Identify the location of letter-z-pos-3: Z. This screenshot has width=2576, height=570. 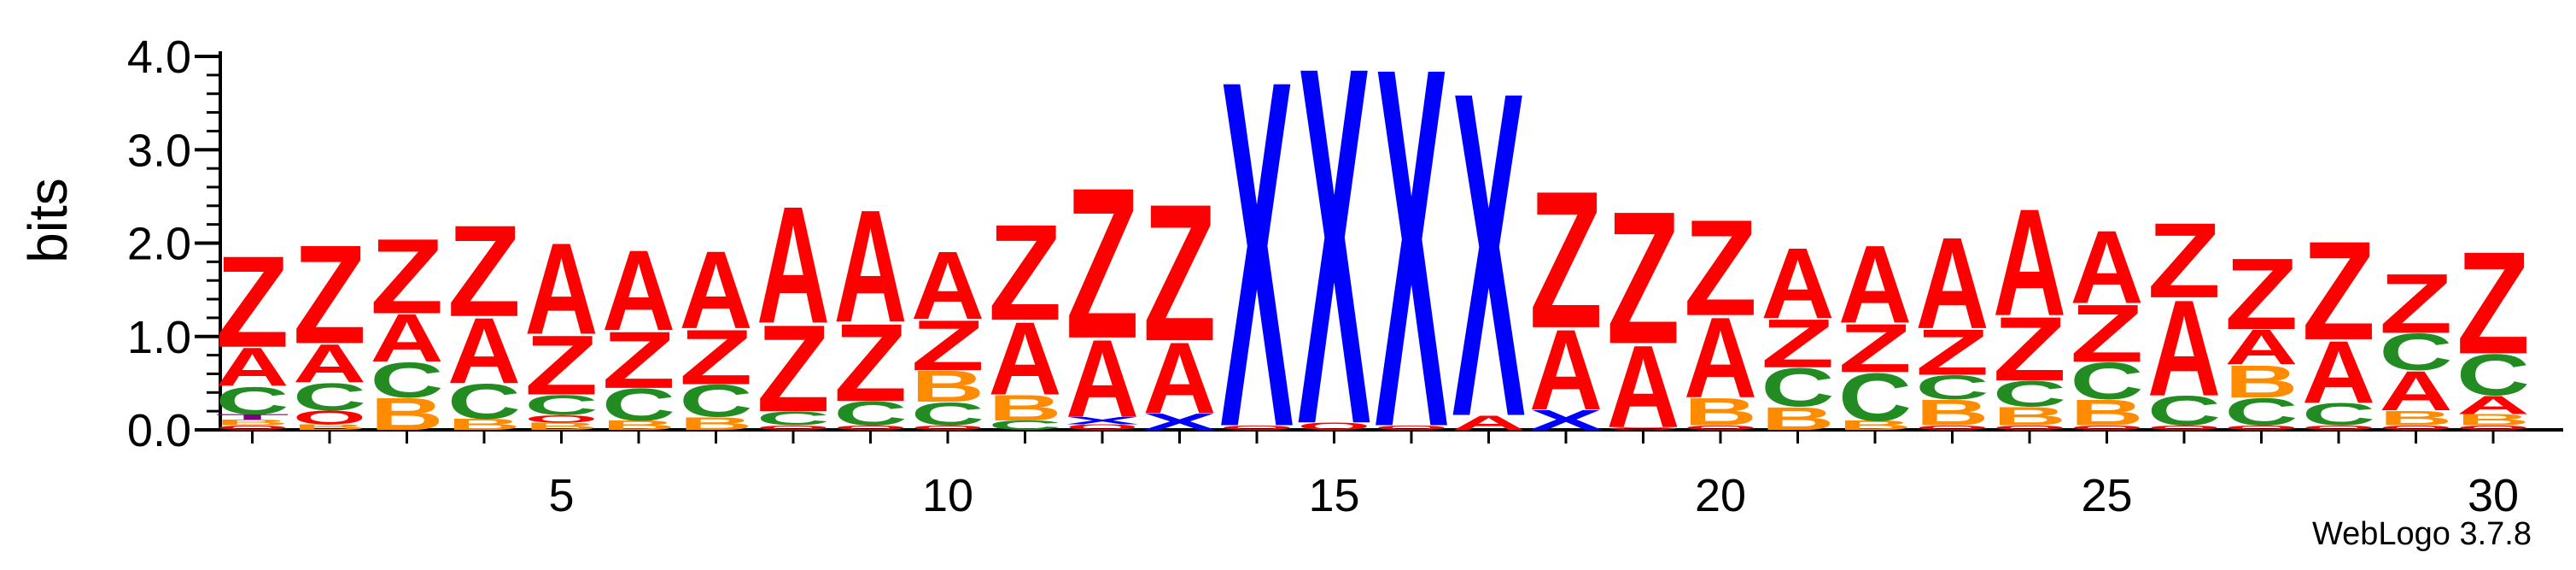
(407, 277).